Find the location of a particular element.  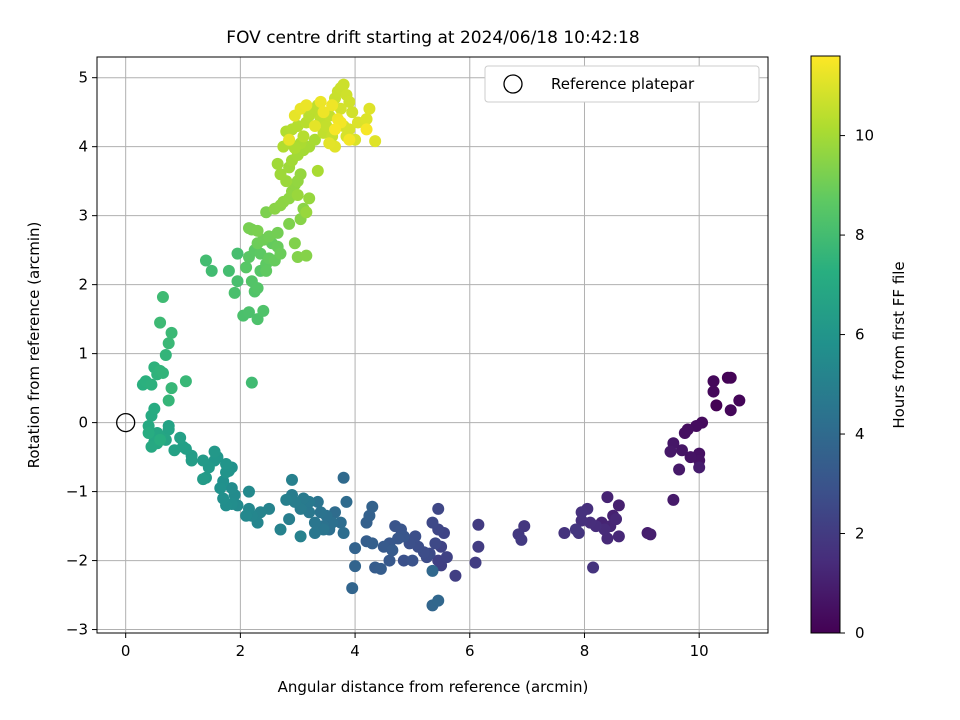

legend-entry-reference-platepar: Reference platepar is located at coordinates (623, 84).